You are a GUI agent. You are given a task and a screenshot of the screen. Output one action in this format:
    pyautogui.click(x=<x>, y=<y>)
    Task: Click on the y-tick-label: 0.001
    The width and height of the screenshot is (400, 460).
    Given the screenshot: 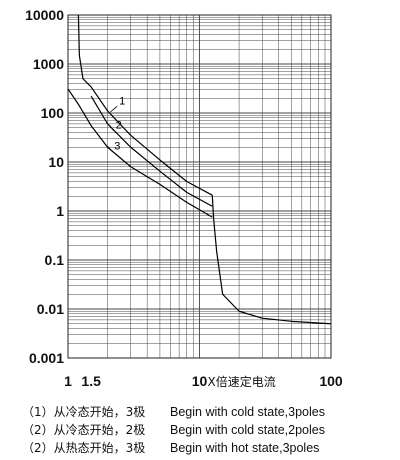 What is the action you would take?
    pyautogui.click(x=46, y=358)
    